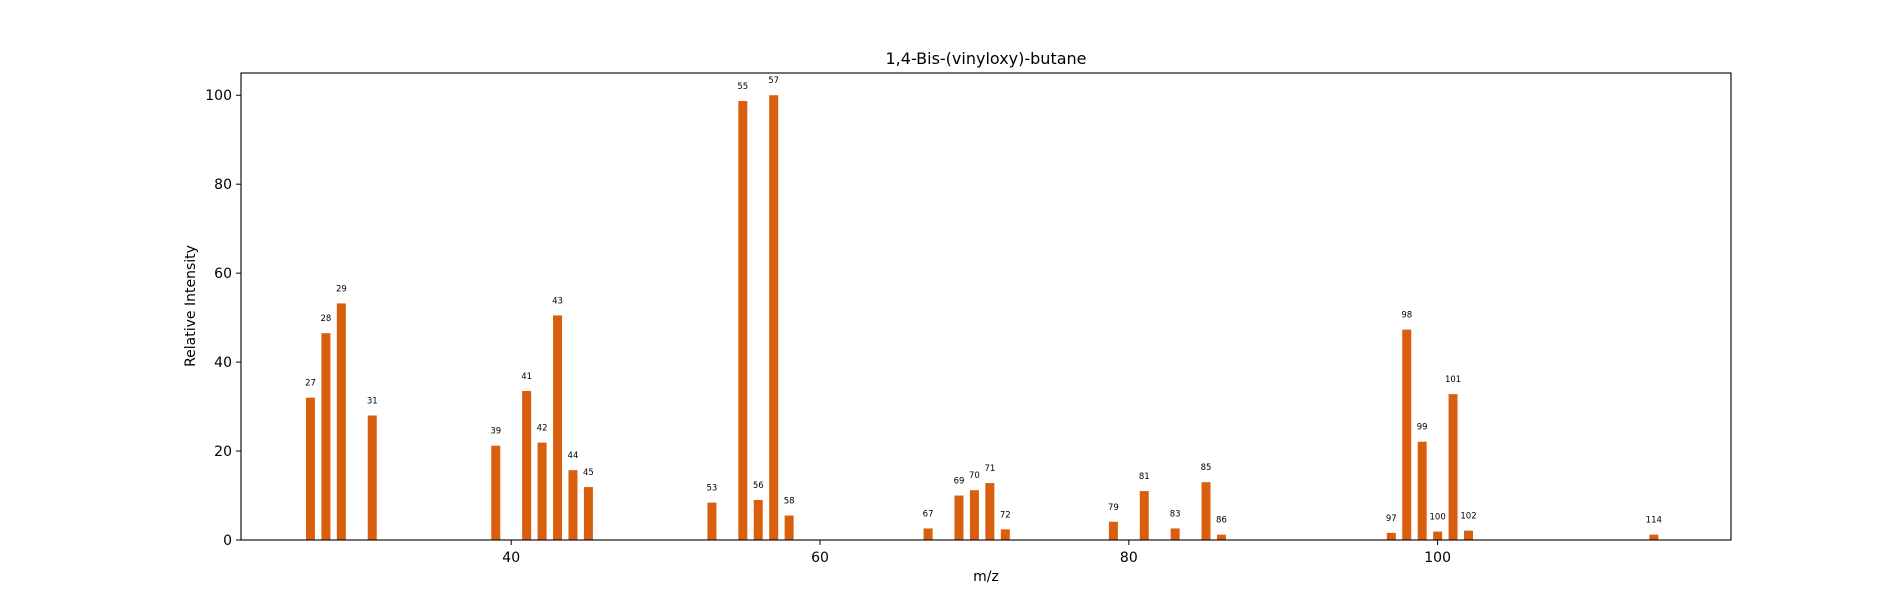 This screenshot has height=600, width=1900. What do you see at coordinates (227, 541) in the screenshot?
I see `y-tick-label: 0` at bounding box center [227, 541].